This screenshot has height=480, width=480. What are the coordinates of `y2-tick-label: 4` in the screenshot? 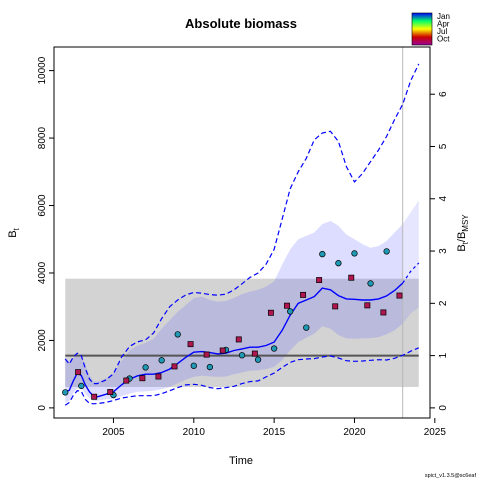 It's located at (443, 199).